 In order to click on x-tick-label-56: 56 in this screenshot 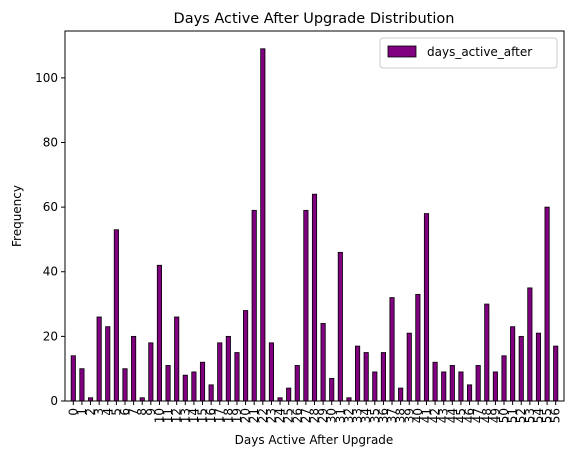, I will do `click(556, 415)`.